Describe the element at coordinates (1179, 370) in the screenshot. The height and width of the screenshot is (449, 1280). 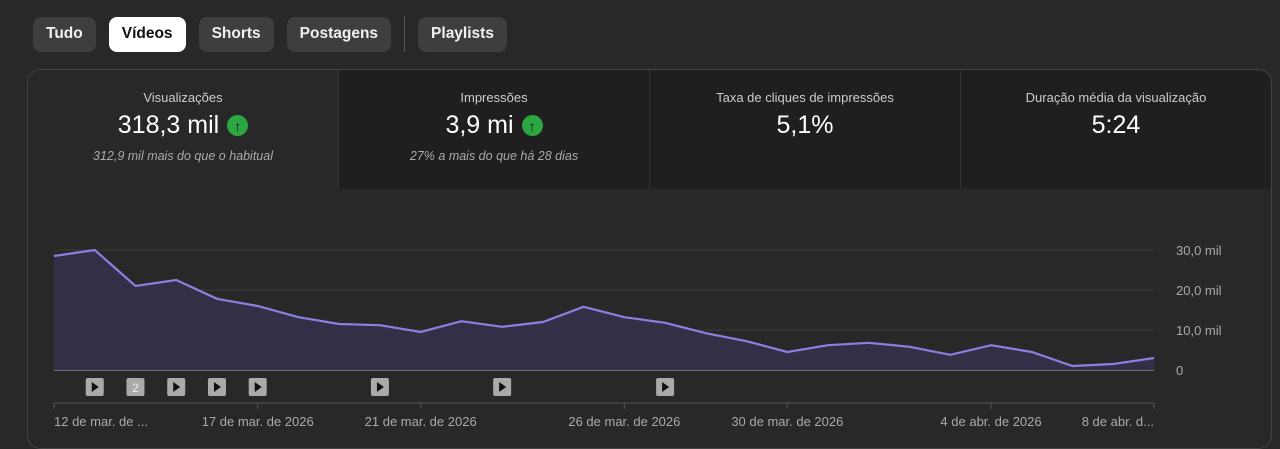
I see `y-tick-label: 0` at that location.